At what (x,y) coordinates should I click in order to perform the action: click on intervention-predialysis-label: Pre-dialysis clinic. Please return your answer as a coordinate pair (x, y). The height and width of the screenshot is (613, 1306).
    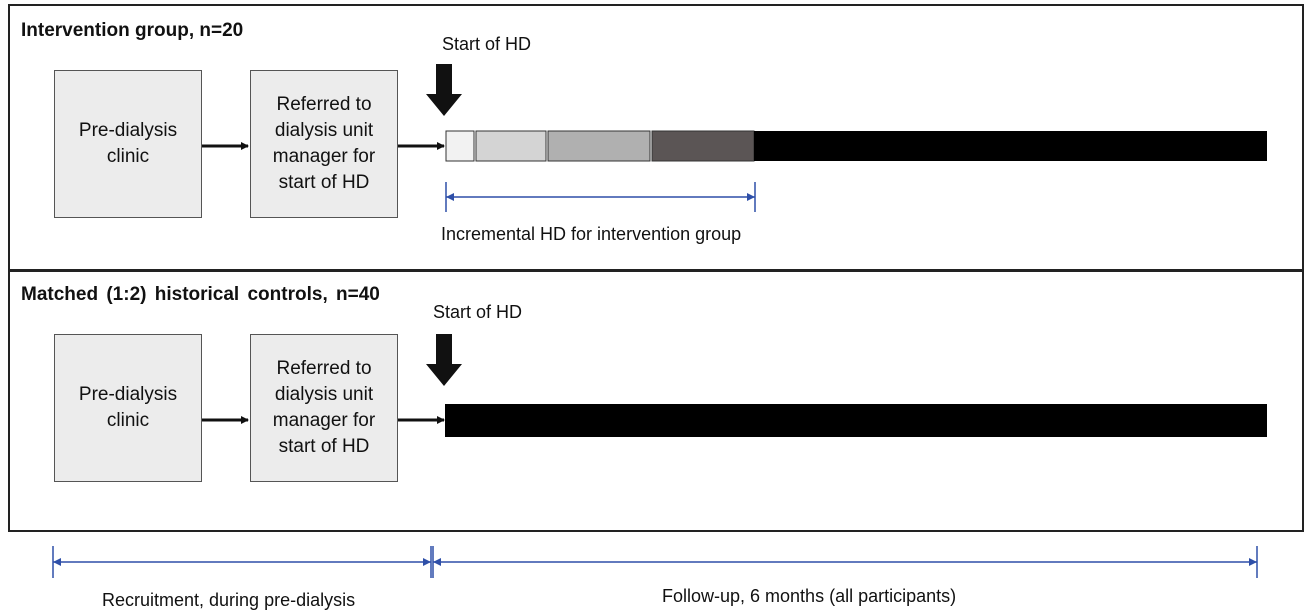
    Looking at the image, I should click on (128, 143).